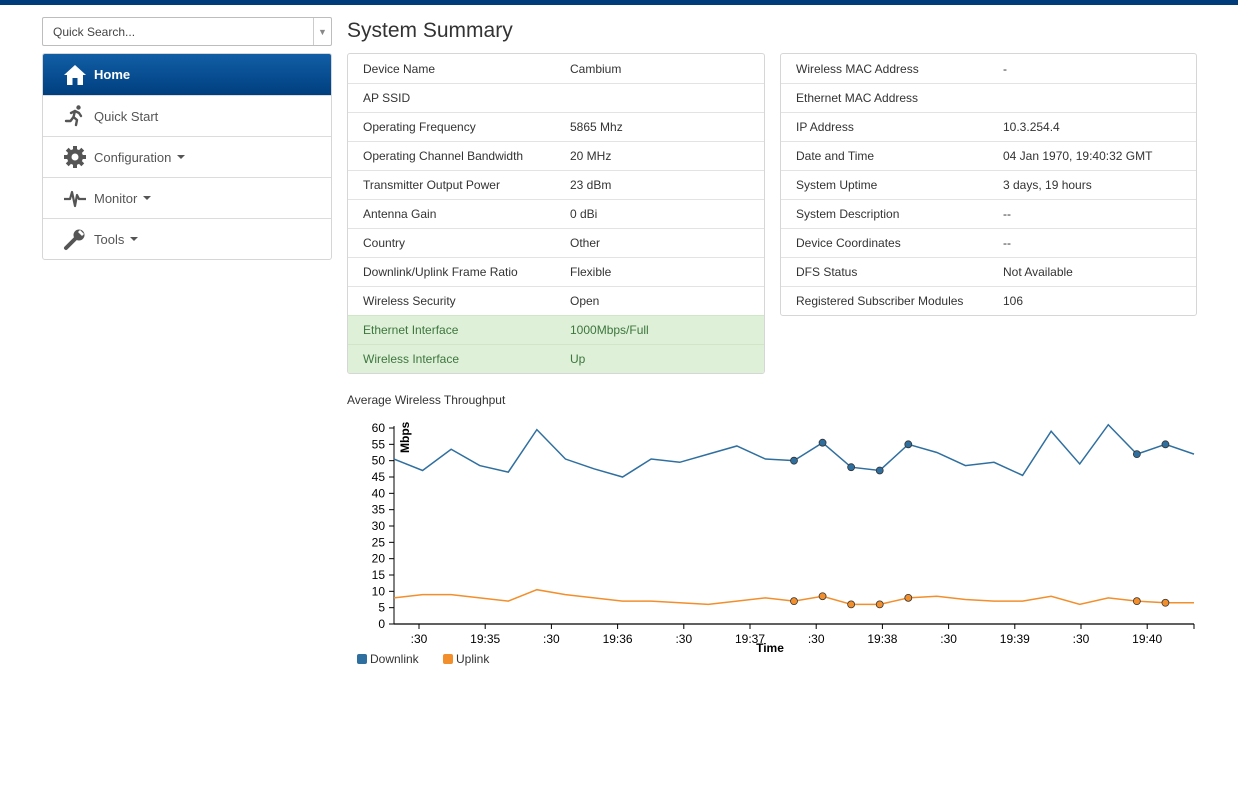  Describe the element at coordinates (448, 659) in the screenshot. I see `legend-swatch-uplink` at that location.